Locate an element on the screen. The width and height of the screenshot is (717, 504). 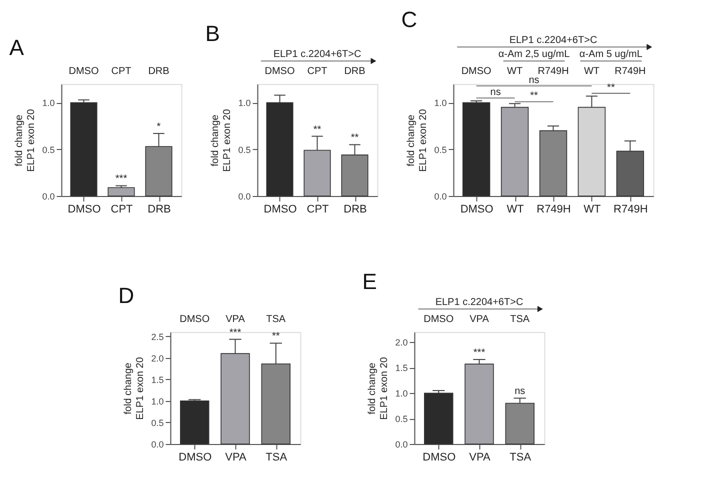
chart-title: D is located at coordinates (126, 295).